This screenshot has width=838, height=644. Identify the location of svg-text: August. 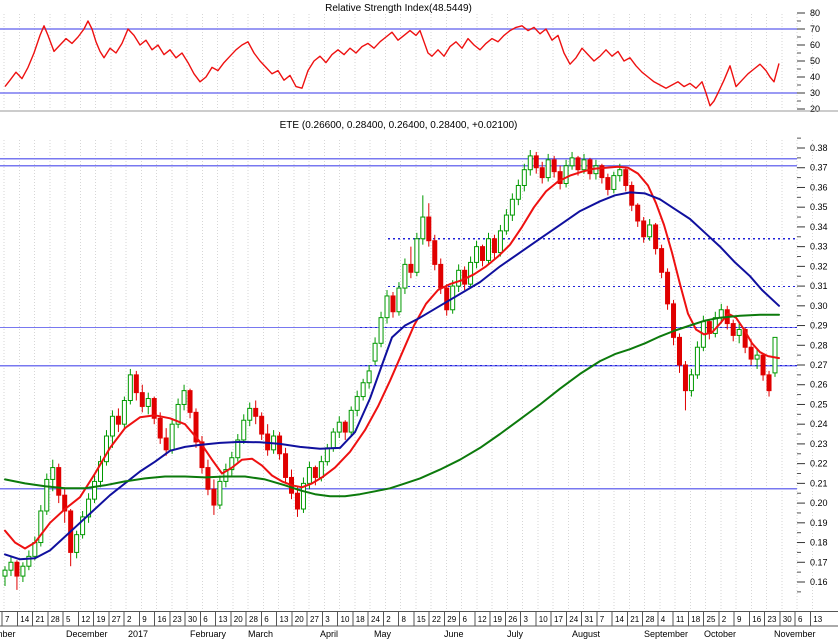
(586, 634).